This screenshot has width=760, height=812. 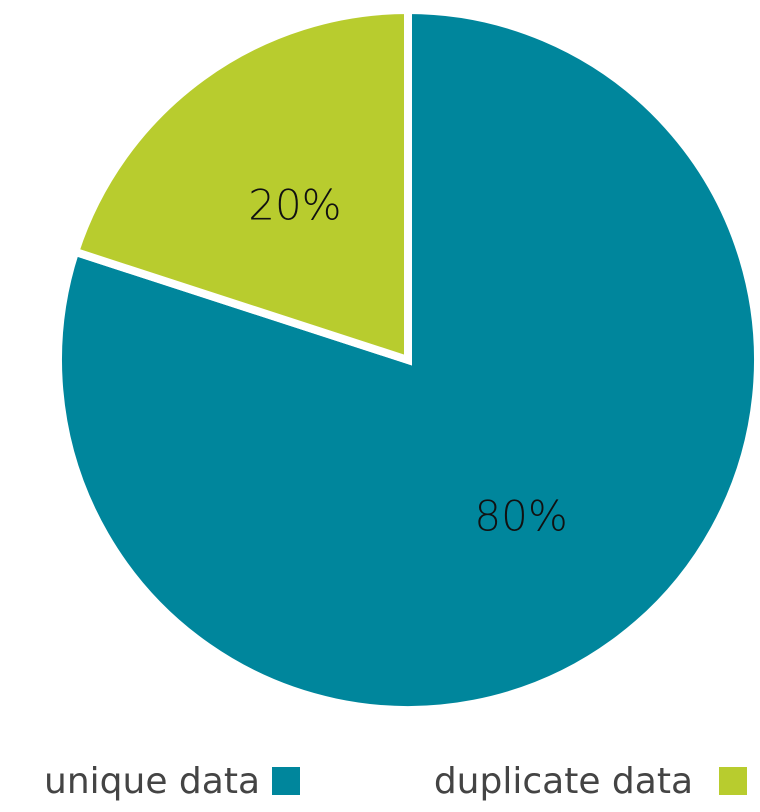 I want to click on data-label-unique-data: 80%, so click(x=520, y=516).